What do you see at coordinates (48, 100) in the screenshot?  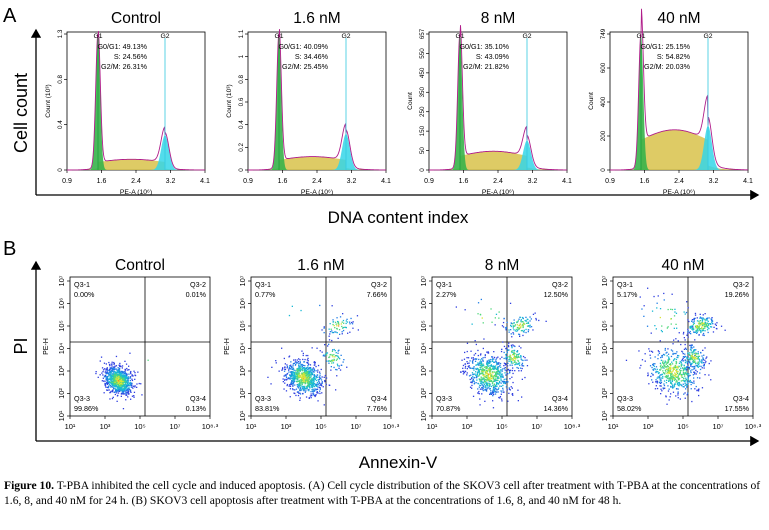 I see `y-axis-title: Count (10³)` at bounding box center [48, 100].